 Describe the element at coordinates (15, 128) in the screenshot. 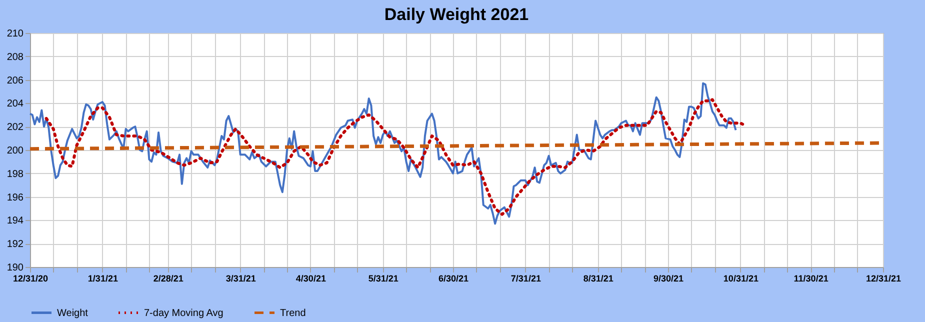

I see `y-tick-label: 202` at that location.